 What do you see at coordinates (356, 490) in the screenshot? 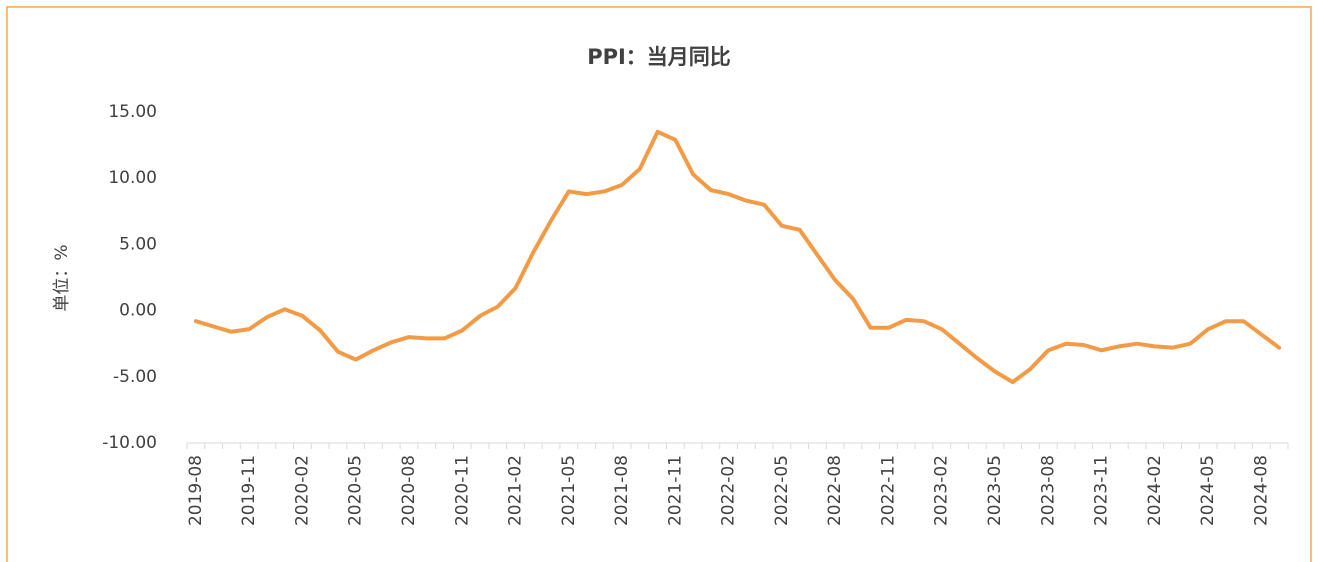
I see `x-tick-label: 2020-05` at bounding box center [356, 490].